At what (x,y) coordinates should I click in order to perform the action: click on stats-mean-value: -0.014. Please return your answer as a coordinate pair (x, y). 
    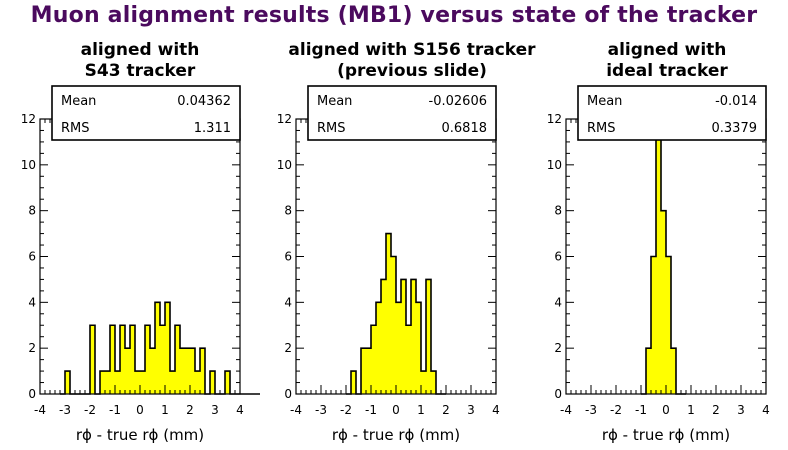
    Looking at the image, I should click on (736, 101).